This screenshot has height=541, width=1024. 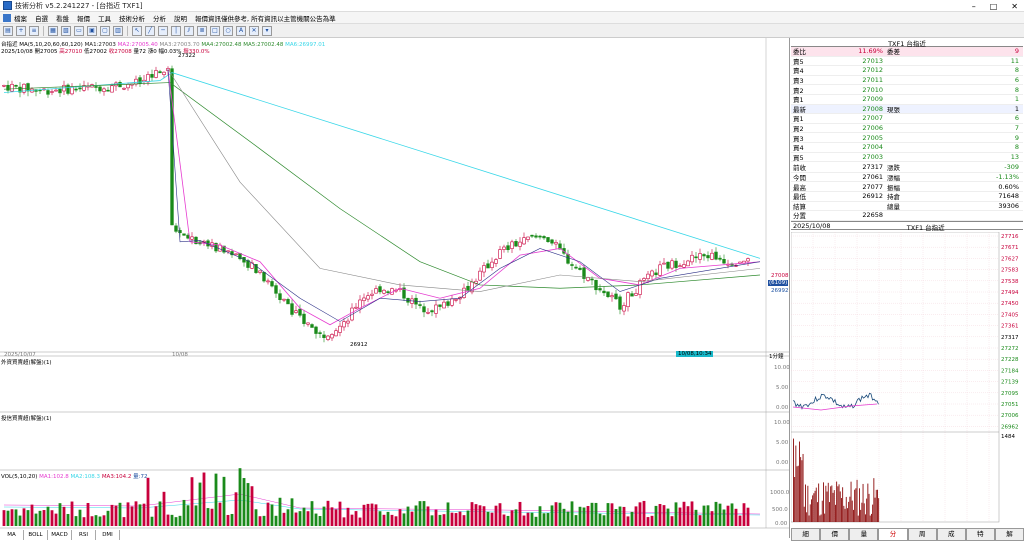 What do you see at coordinates (1009, 534) in the screenshot?
I see `tab-analysis: 解` at bounding box center [1009, 534].